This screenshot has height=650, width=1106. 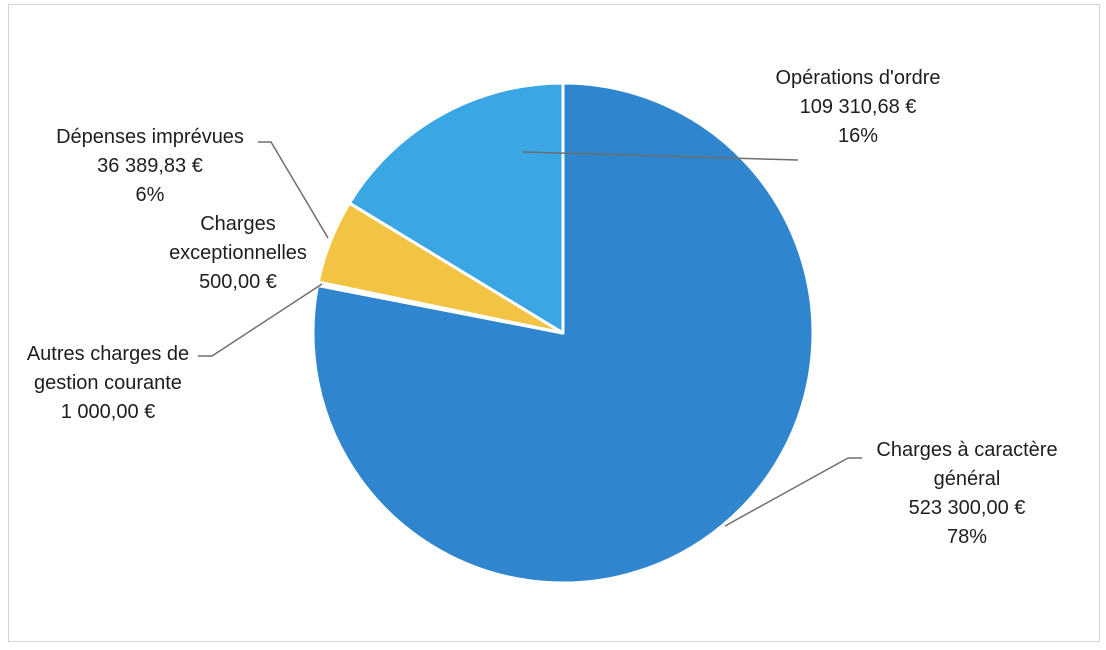 What do you see at coordinates (857, 78) in the screenshot?
I see `label-operations-name: Opérations d'ordre` at bounding box center [857, 78].